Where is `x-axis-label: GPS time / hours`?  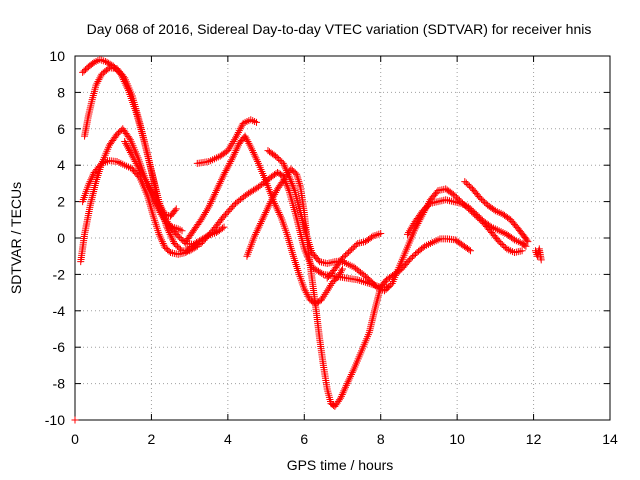
x-axis-label: GPS time / hours is located at coordinates (340, 465).